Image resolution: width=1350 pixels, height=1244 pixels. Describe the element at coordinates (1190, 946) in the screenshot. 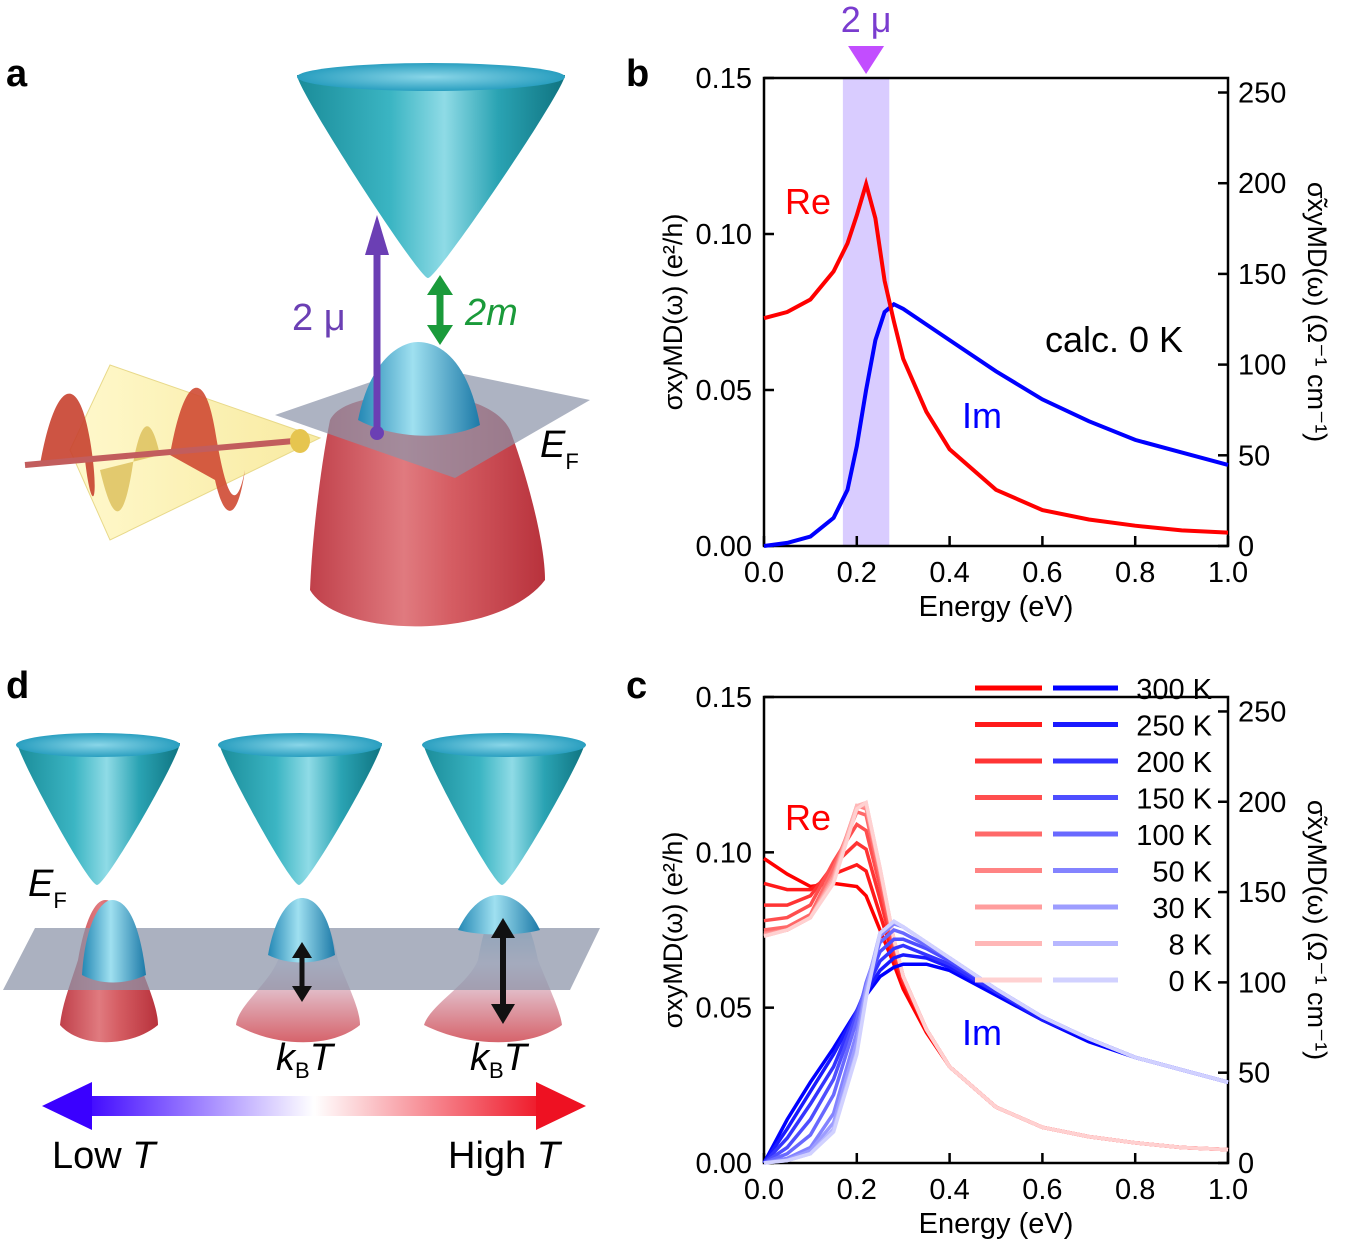

I see `legend-label: 8 K` at that location.